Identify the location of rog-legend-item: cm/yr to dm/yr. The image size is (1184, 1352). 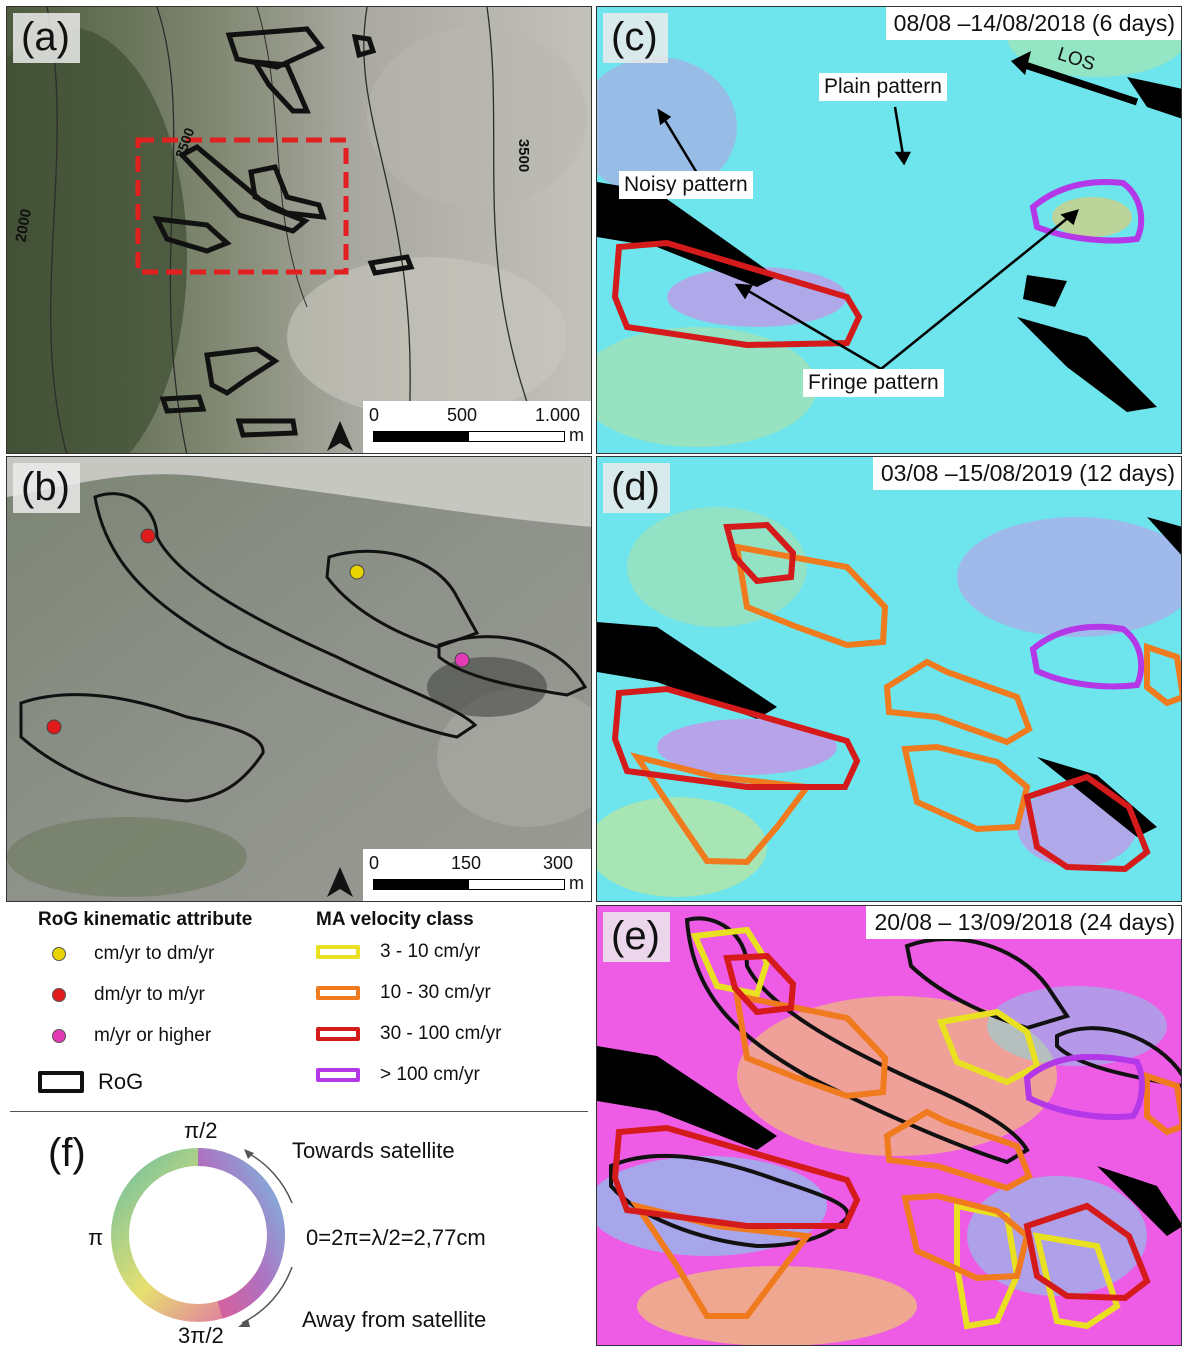
(133, 954).